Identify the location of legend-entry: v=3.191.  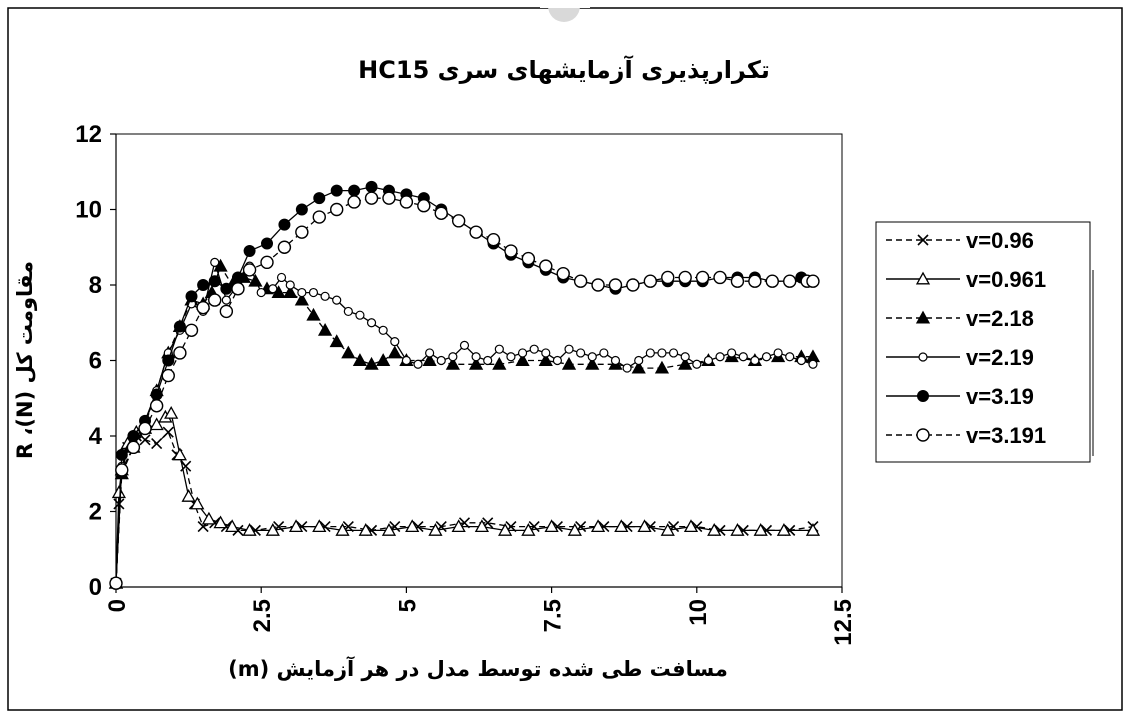
(966, 435).